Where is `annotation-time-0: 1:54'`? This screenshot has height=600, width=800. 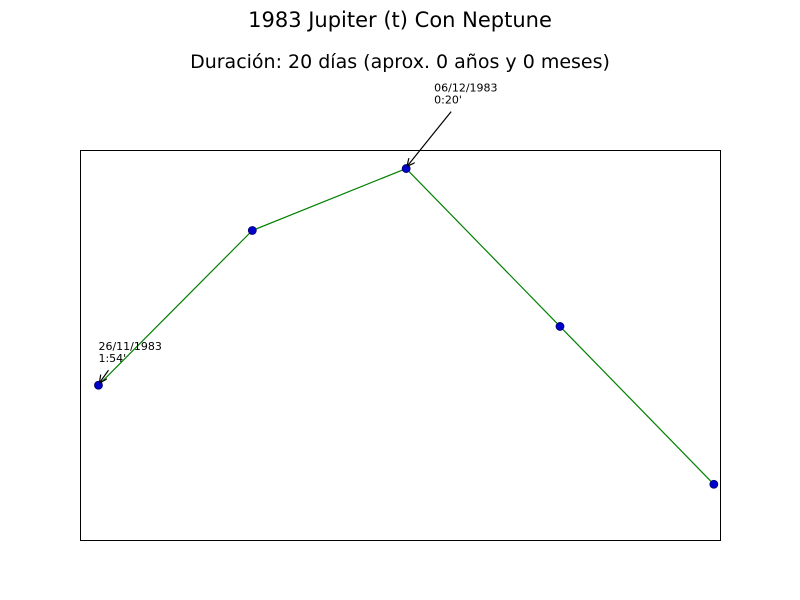 annotation-time-0: 1:54' is located at coordinates (112, 358).